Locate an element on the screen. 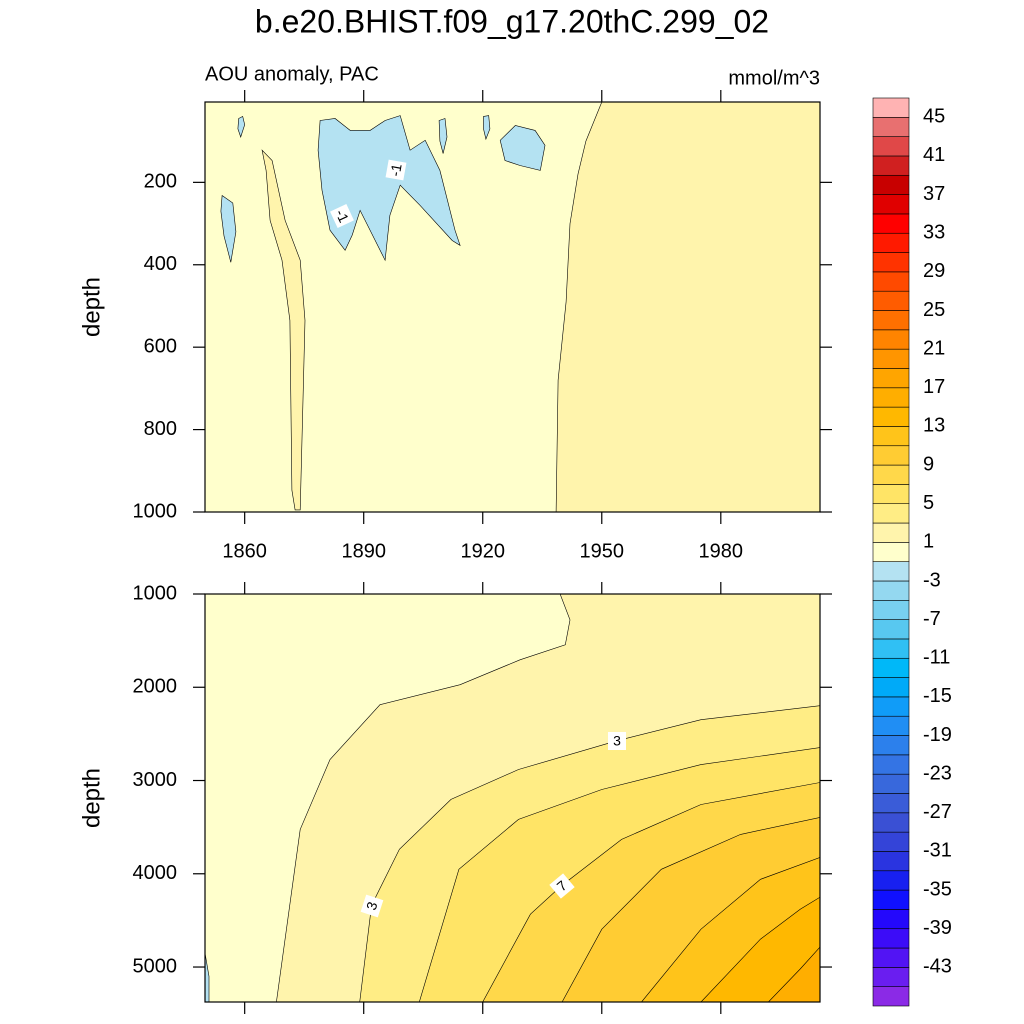  colorbar-tick-label: 33 is located at coordinates (934, 233).